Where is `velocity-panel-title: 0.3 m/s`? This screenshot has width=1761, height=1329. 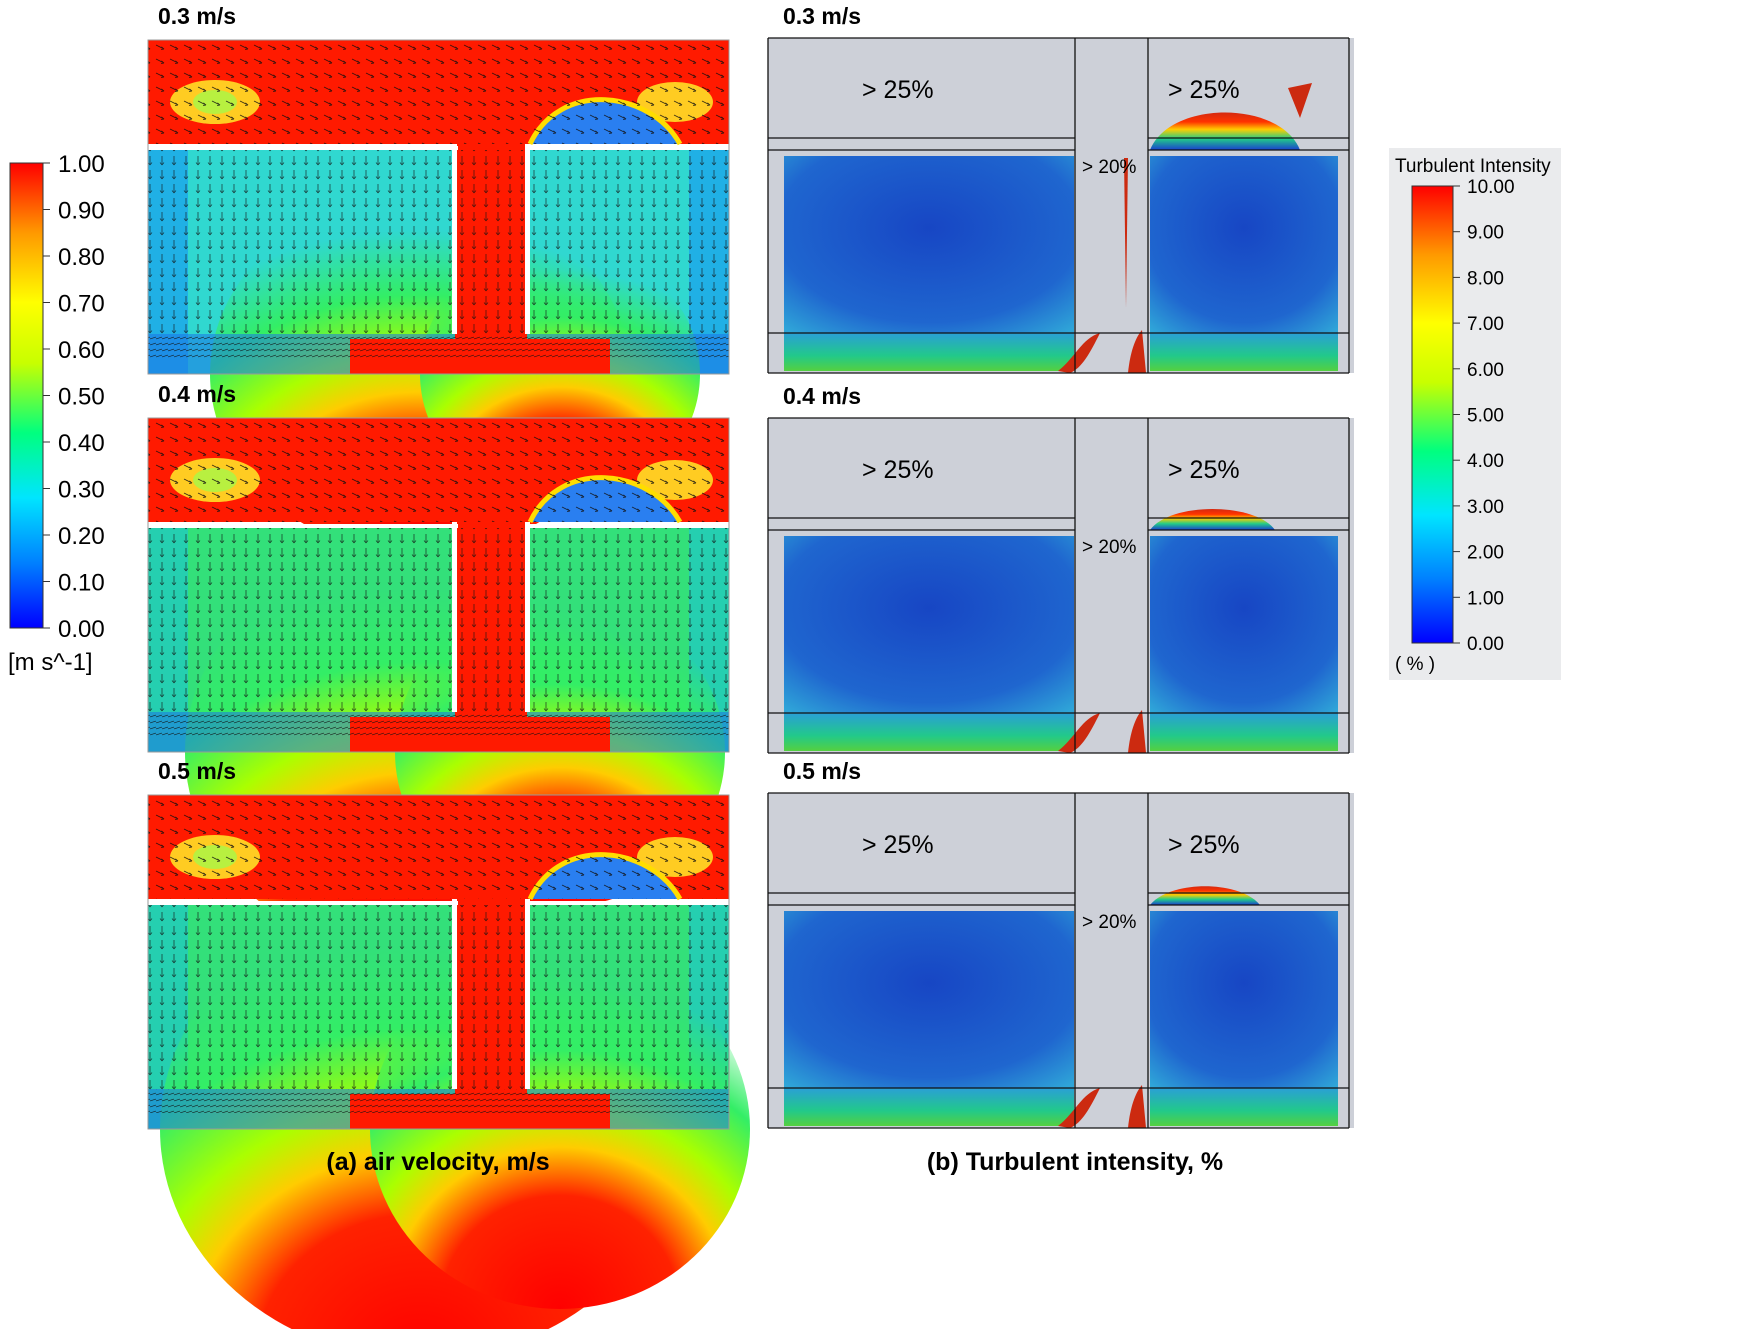 velocity-panel-title: 0.3 m/s is located at coordinates (197, 16).